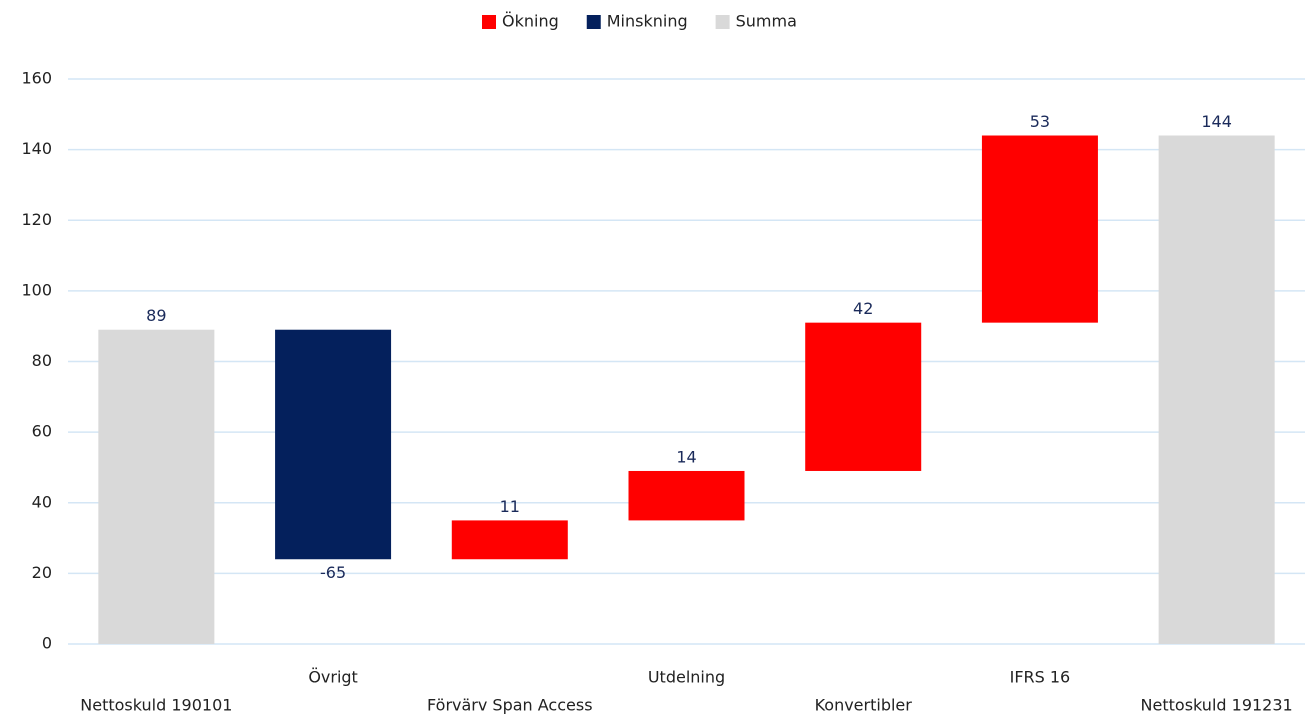 The image size is (1309, 722). I want to click on x-tick-label: Nettoskuld 190101, so click(156, 705).